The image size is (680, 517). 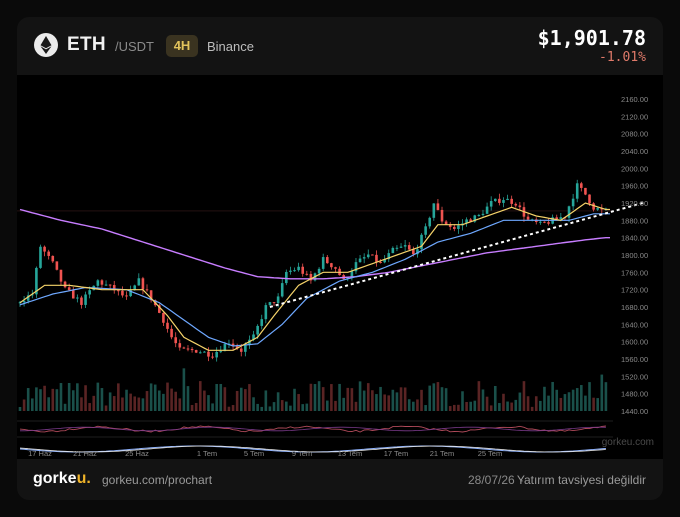 What do you see at coordinates (456, 255) in the screenshot?
I see `trendline` at bounding box center [456, 255].